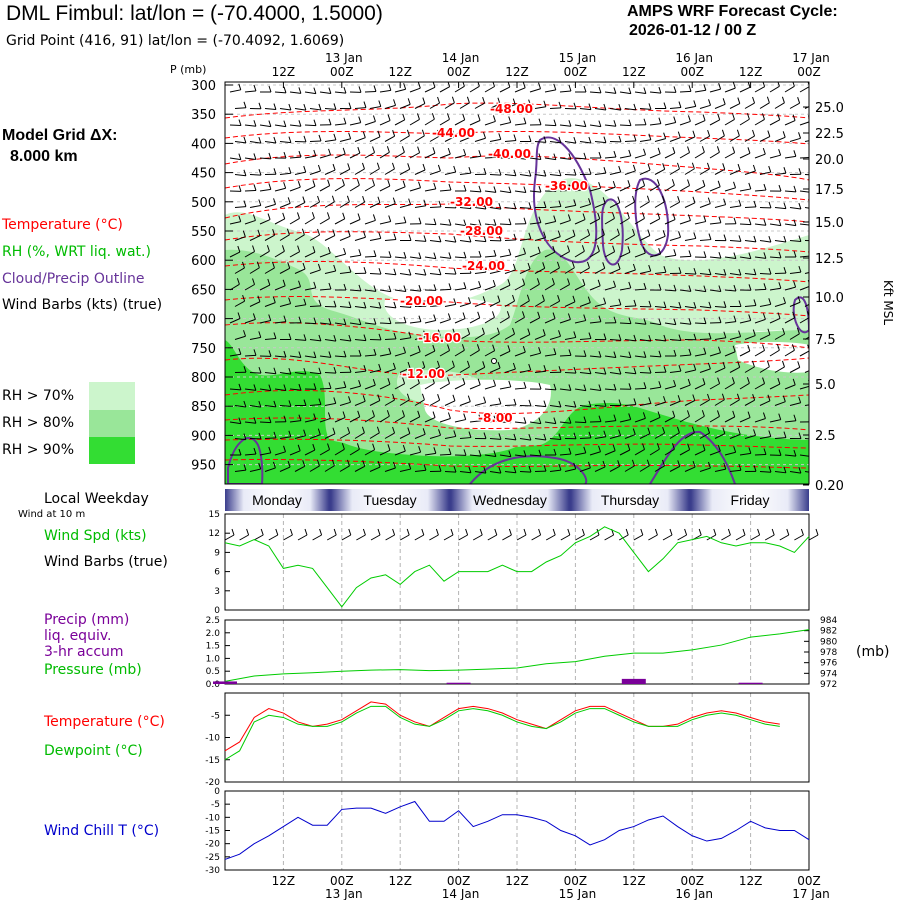  Describe the element at coordinates (439, 338) in the screenshot. I see `isotherm-label: -16.00` at that location.